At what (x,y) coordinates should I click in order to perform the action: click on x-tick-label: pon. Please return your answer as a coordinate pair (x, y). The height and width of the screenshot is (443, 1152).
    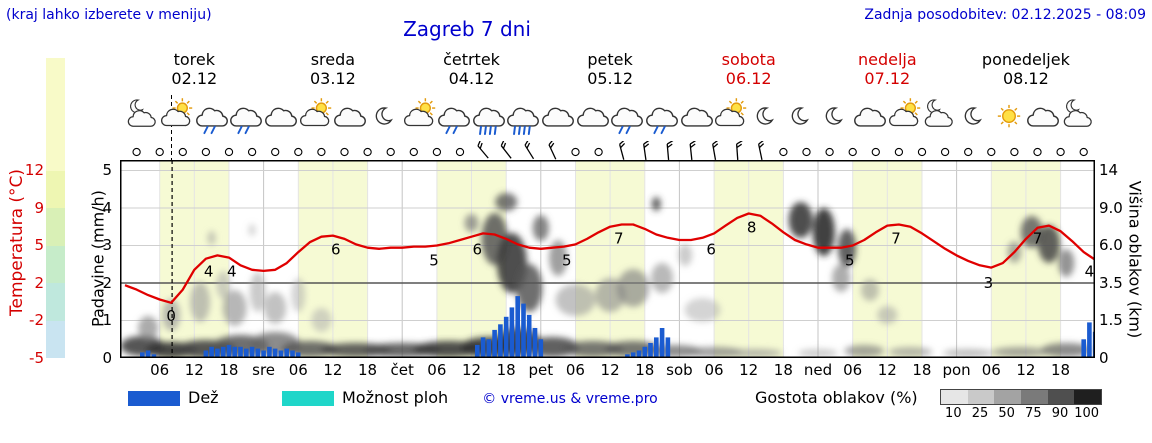
    Looking at the image, I should click on (956, 370).